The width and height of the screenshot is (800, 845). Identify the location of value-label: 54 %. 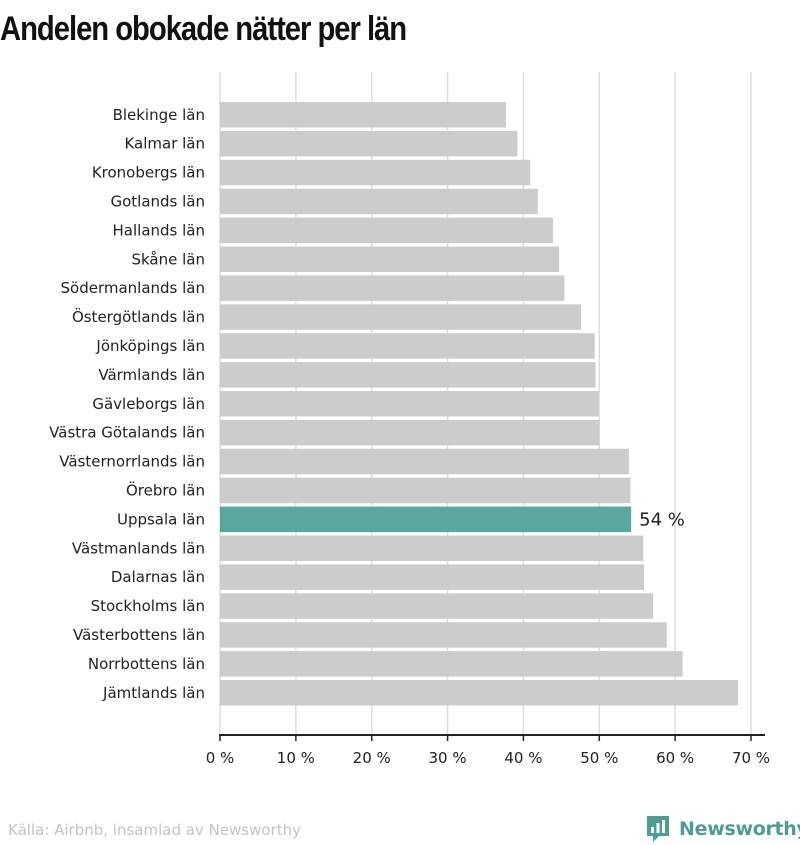
(662, 519).